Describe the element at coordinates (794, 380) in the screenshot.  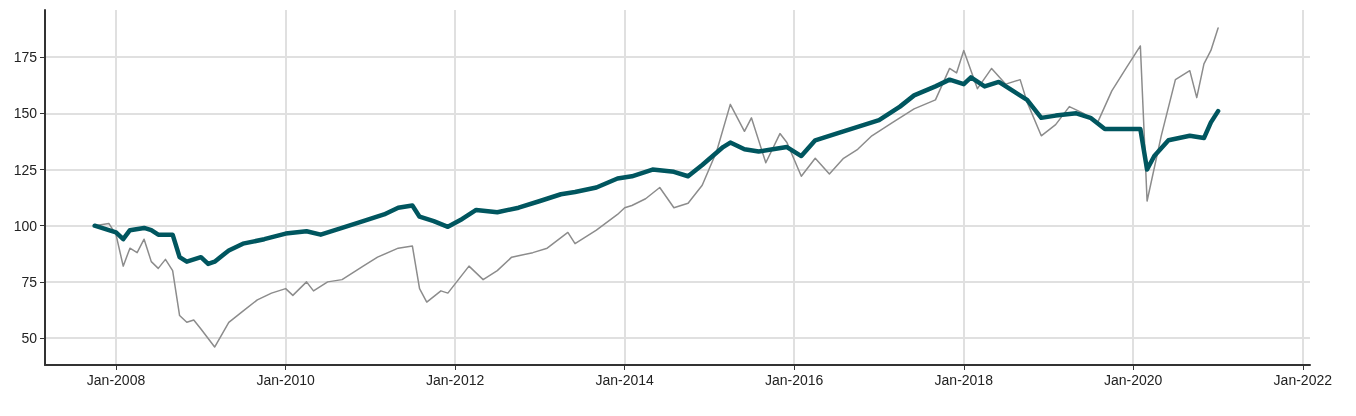
I see `x-tick-label: Jan-2016` at that location.